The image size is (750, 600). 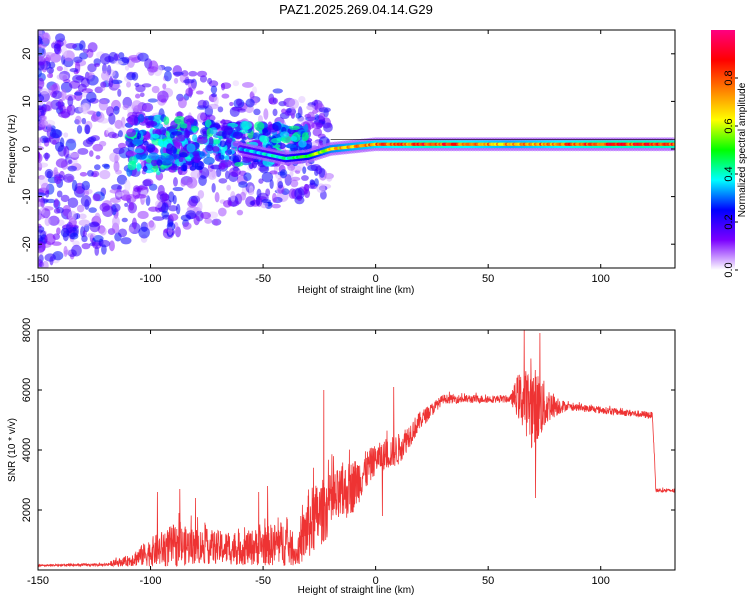 What do you see at coordinates (601, 581) in the screenshot?
I see `snr-x-tick-label: 100` at bounding box center [601, 581].